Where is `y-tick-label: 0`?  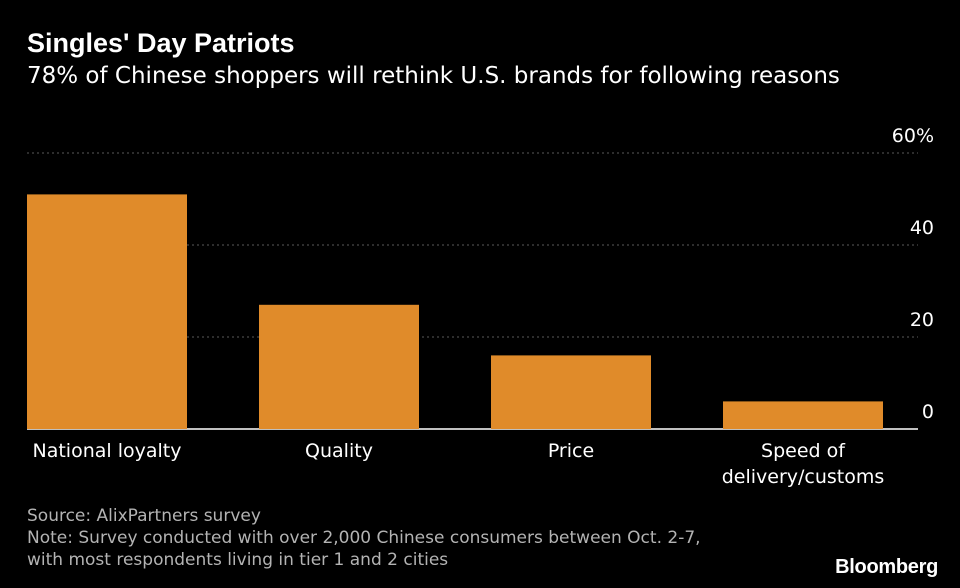 y-tick-label: 0 is located at coordinates (928, 412).